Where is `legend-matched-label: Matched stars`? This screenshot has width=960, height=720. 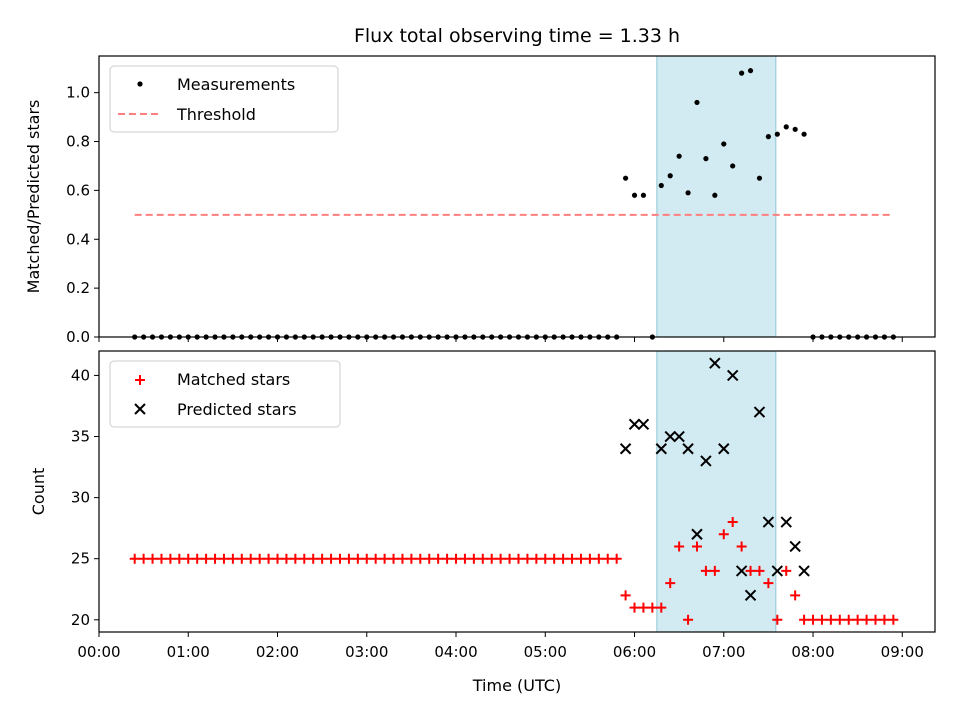 legend-matched-label: Matched stars is located at coordinates (233, 379).